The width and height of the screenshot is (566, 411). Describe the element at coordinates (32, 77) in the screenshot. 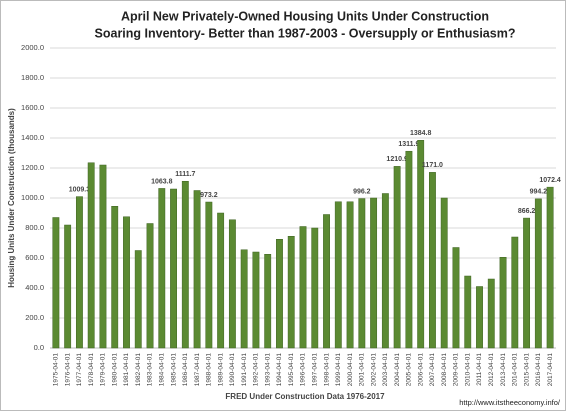

I see `y-tick-label: 1800.0` at that location.